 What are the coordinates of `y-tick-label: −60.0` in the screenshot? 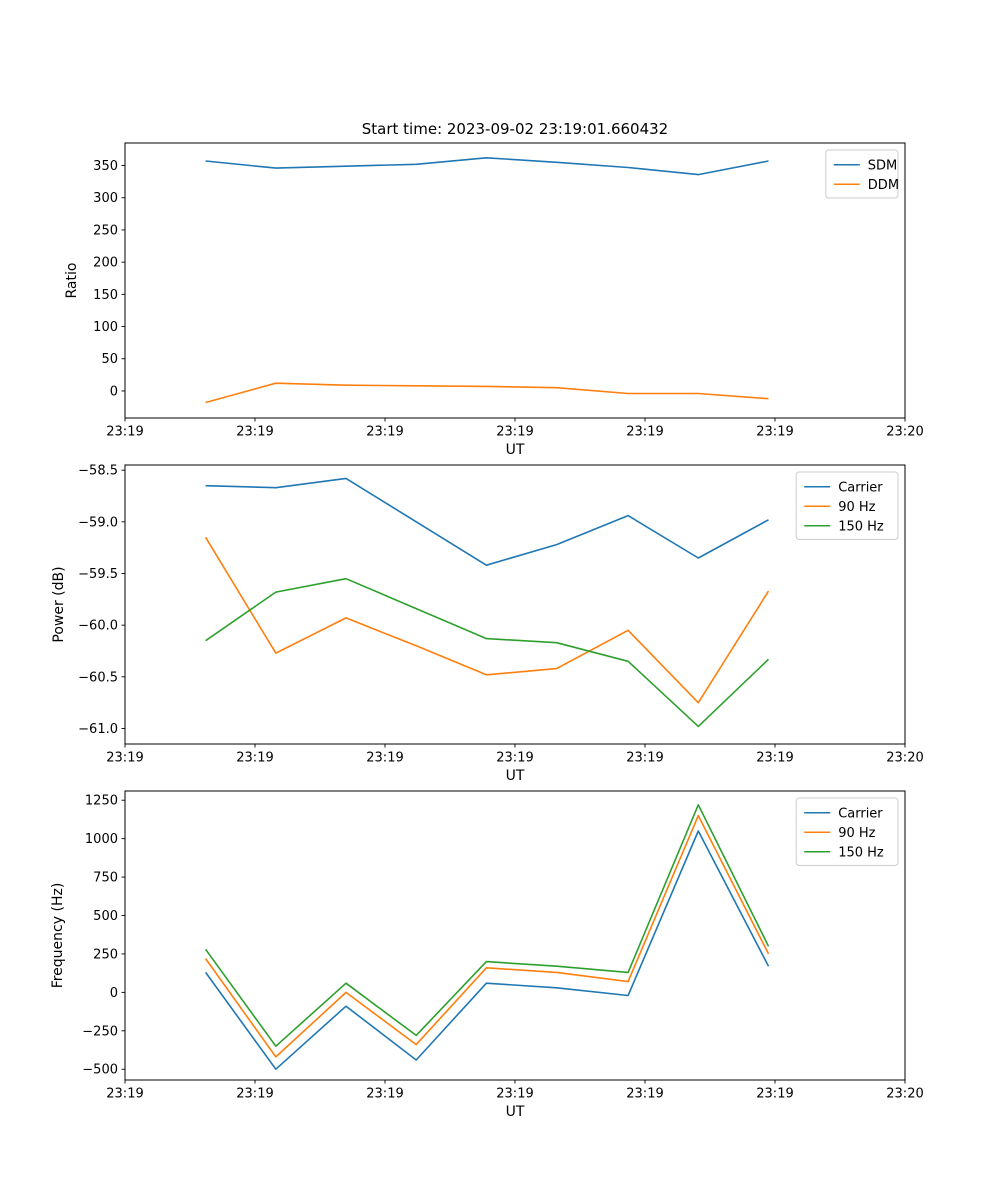 It's located at (98, 626).